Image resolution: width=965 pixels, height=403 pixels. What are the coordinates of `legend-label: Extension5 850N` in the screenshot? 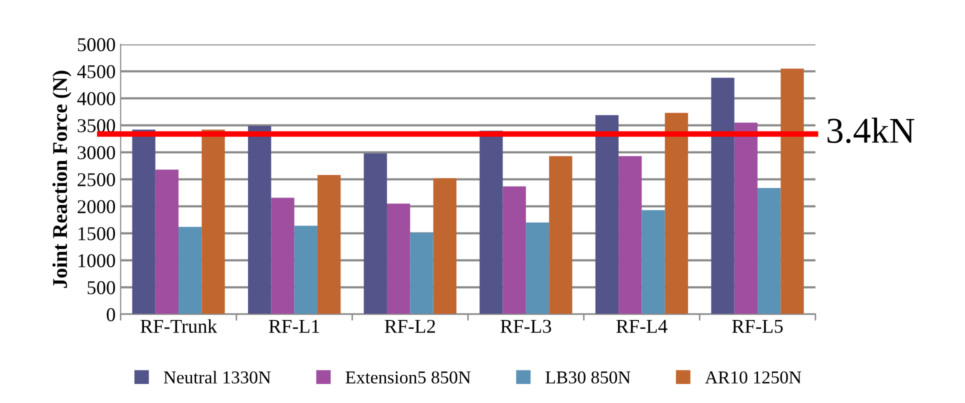 It's located at (408, 377).